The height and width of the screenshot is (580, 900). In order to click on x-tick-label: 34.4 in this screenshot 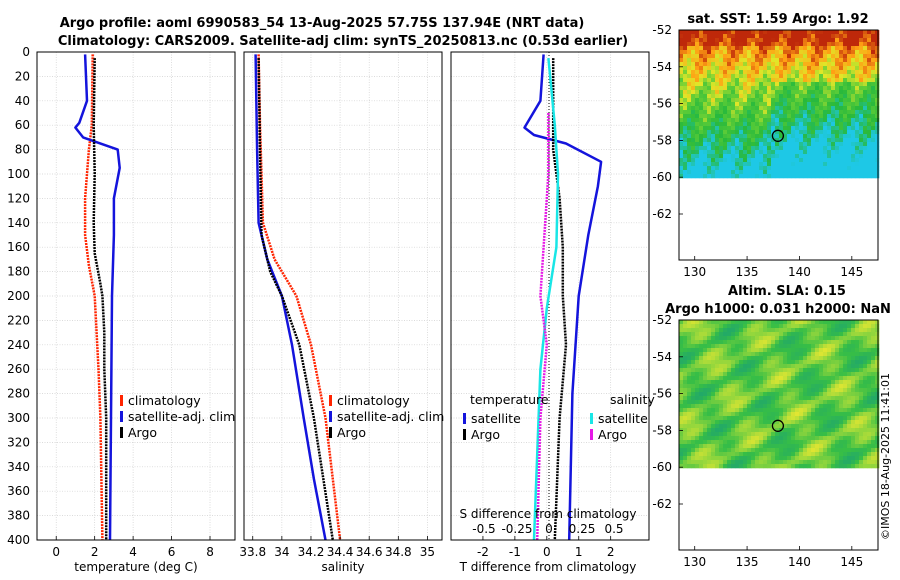, I will do `click(340, 552)`.